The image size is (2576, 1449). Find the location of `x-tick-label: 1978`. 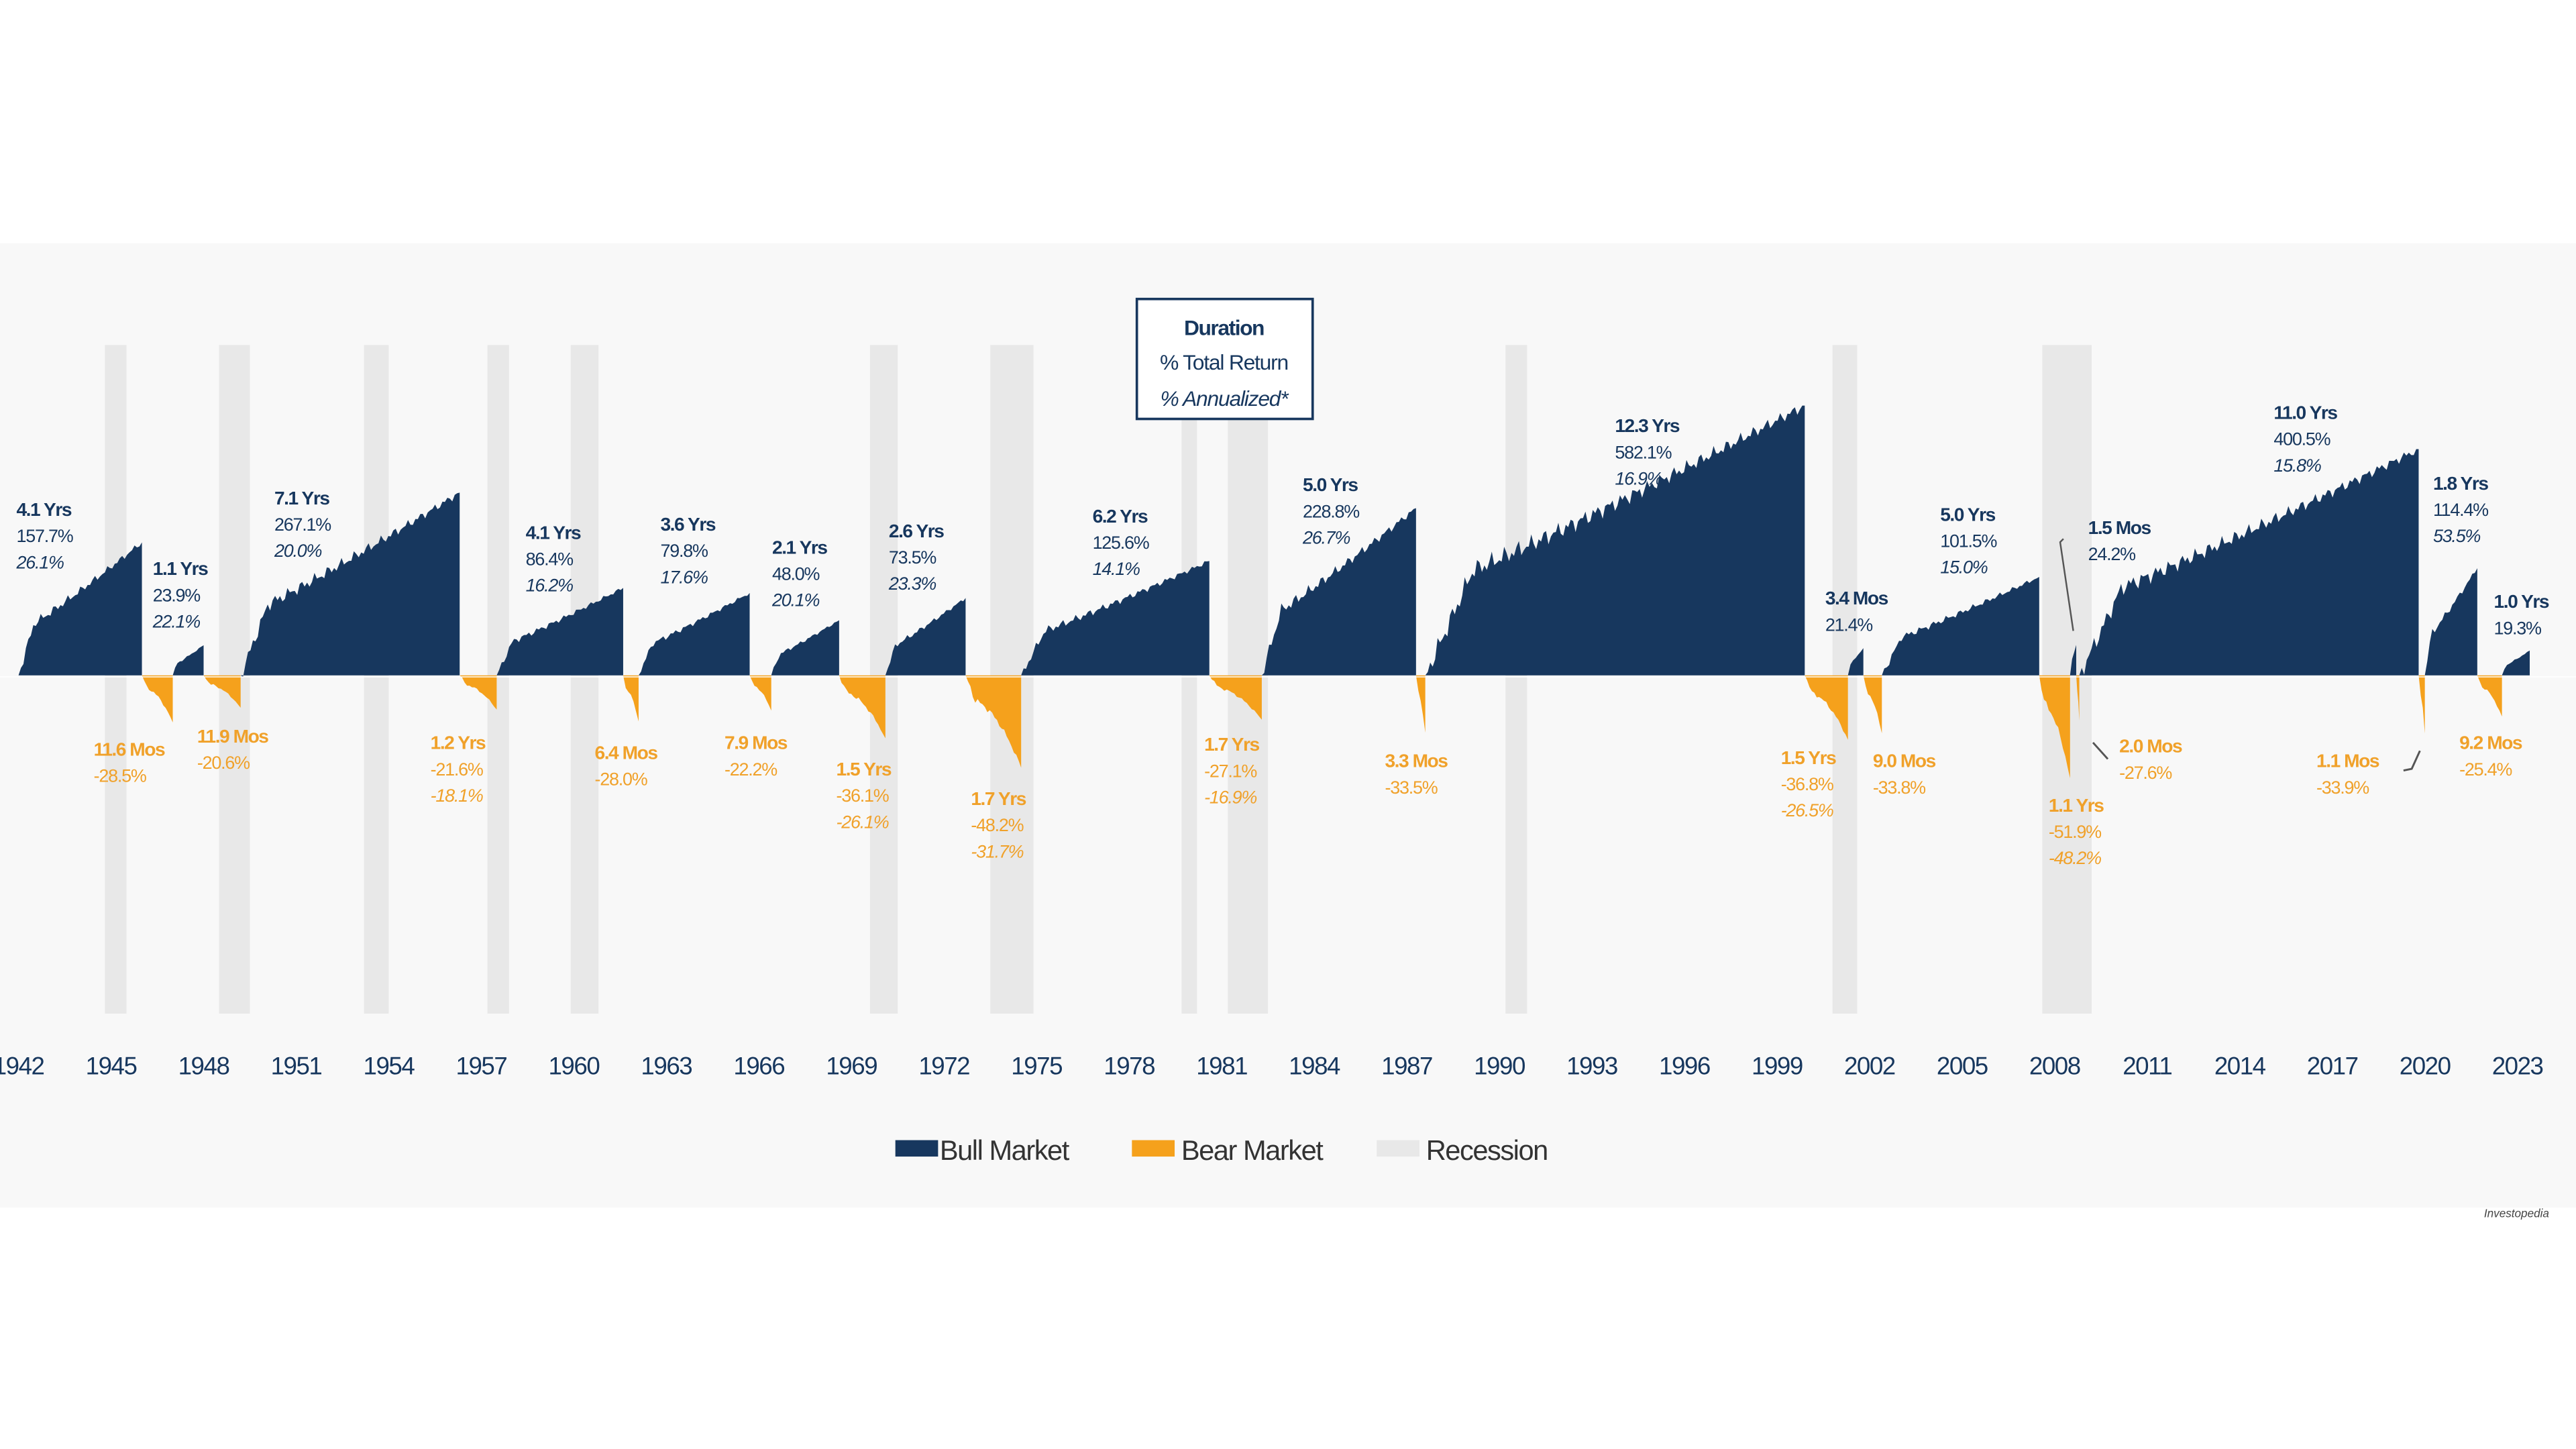

x-tick-label: 1978 is located at coordinates (1129, 1066).